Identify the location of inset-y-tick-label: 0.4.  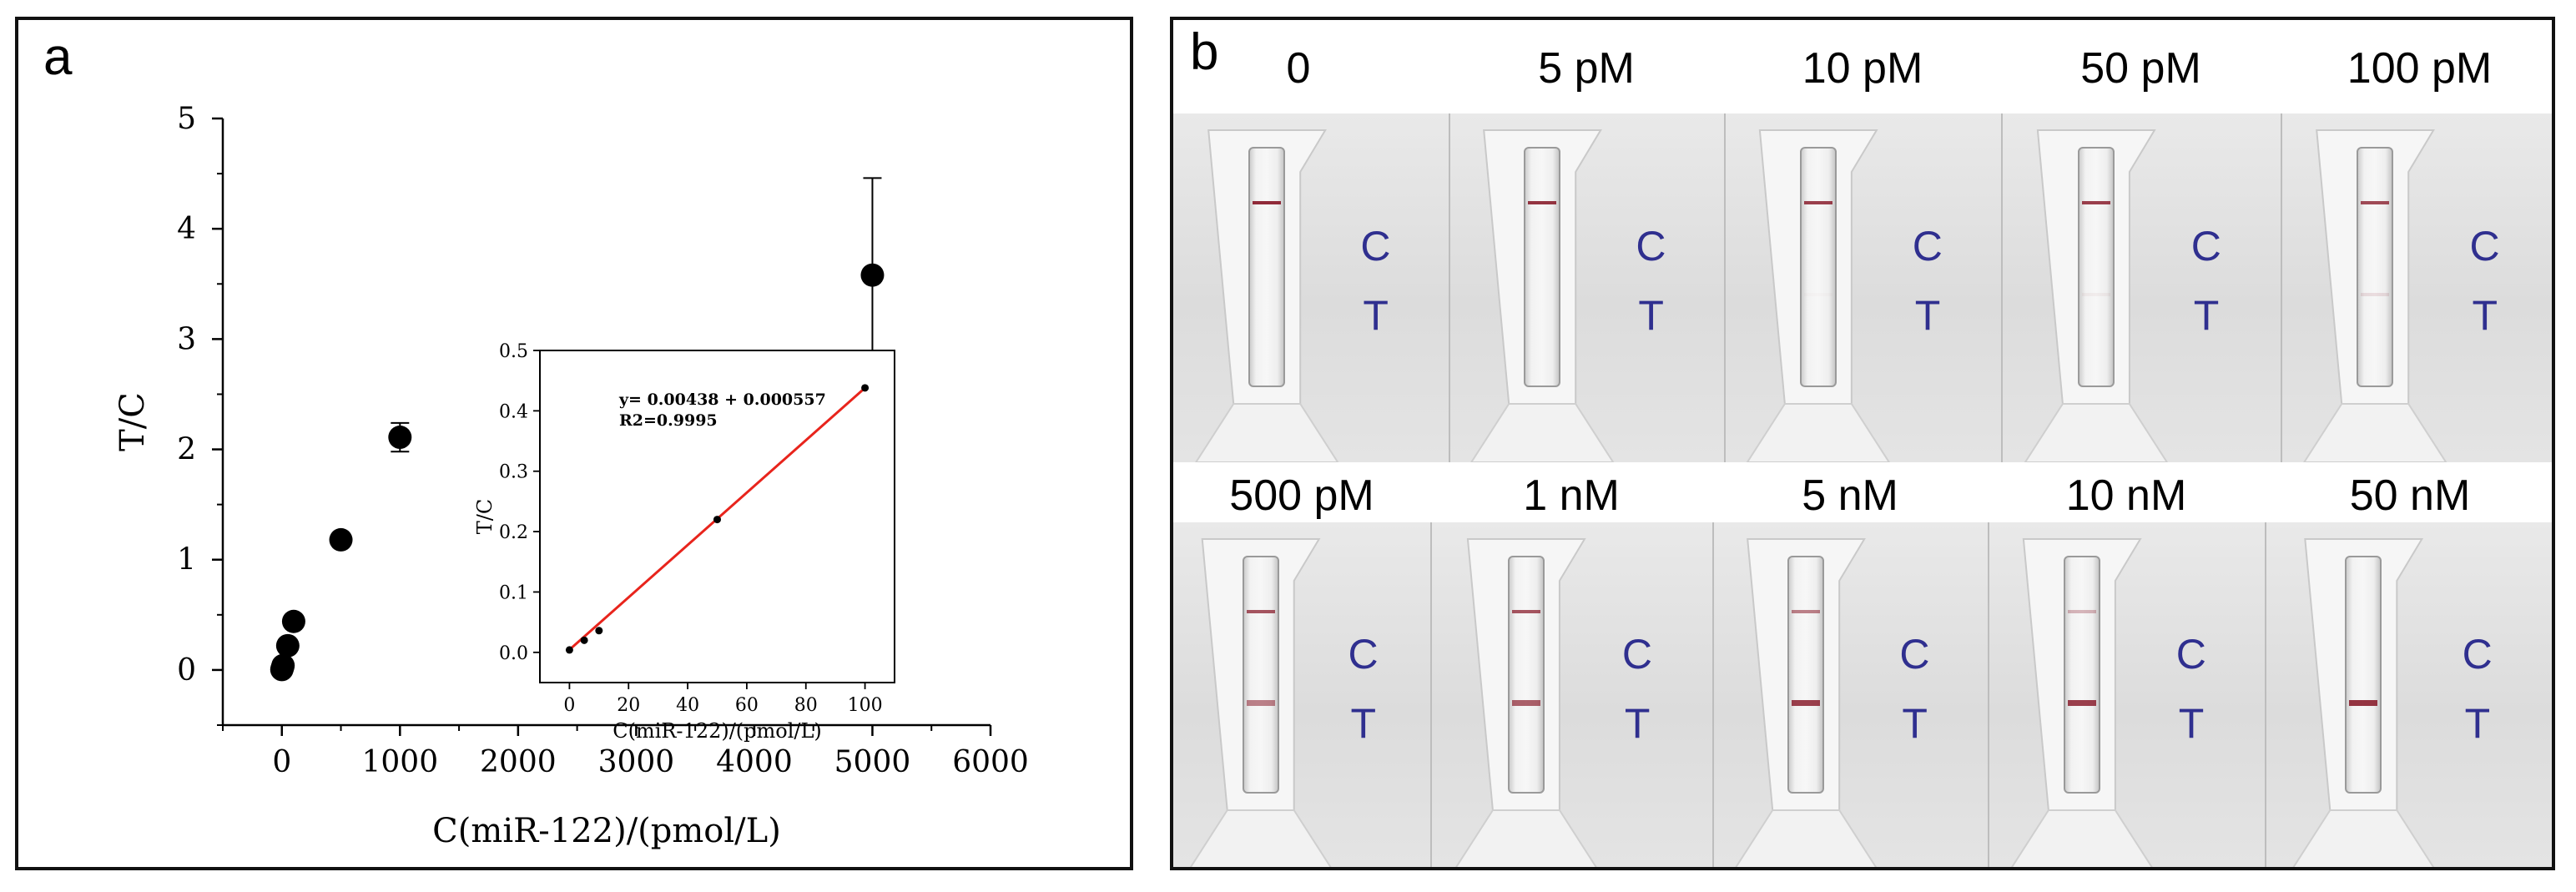
(513, 411).